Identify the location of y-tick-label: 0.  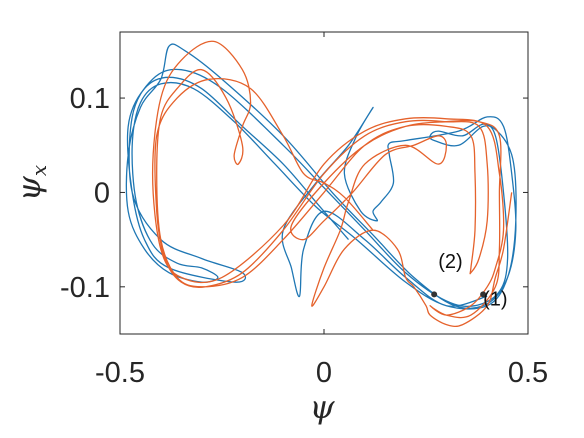
(102, 193).